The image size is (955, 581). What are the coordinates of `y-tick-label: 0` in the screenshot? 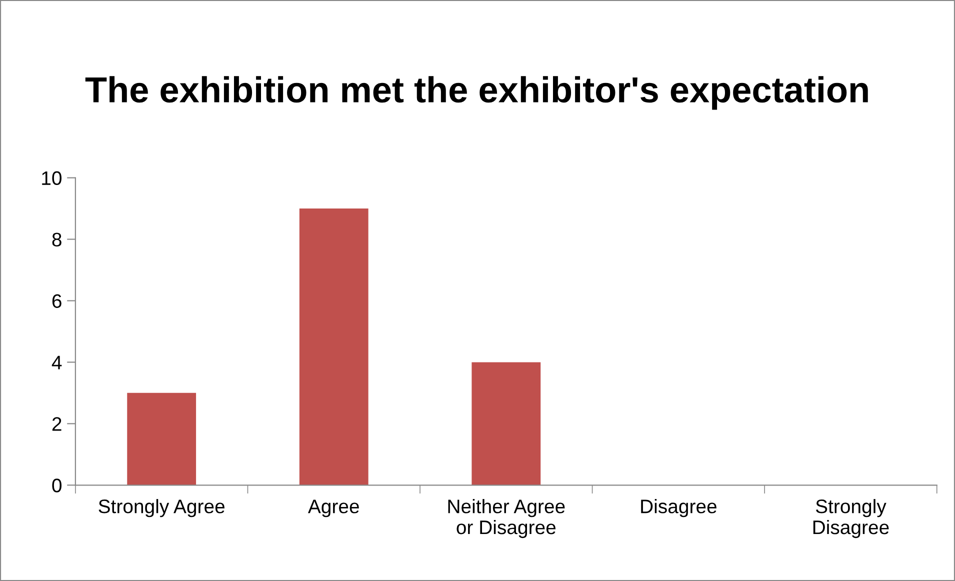 It's located at (57, 485).